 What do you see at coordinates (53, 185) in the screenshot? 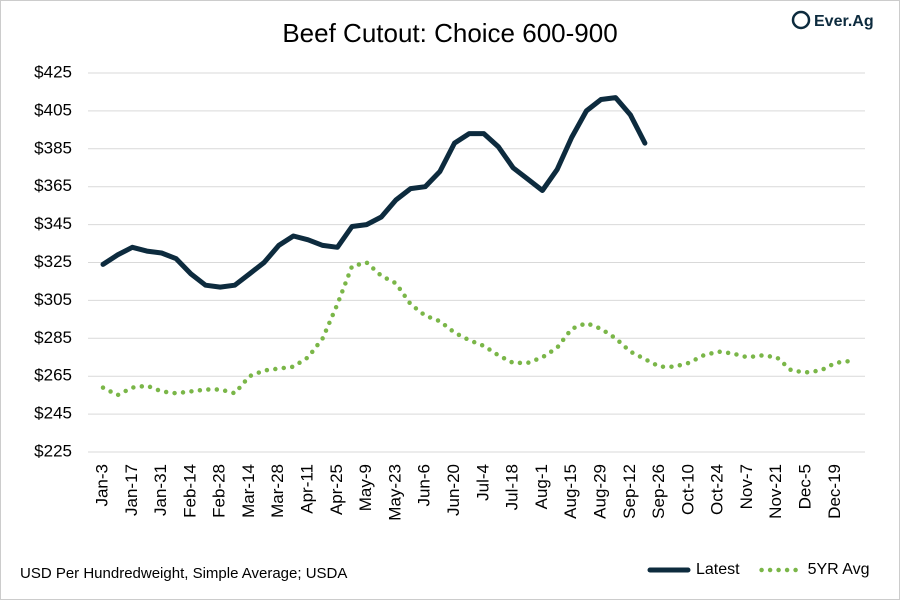
I see `y-tick-label: $365` at bounding box center [53, 185].